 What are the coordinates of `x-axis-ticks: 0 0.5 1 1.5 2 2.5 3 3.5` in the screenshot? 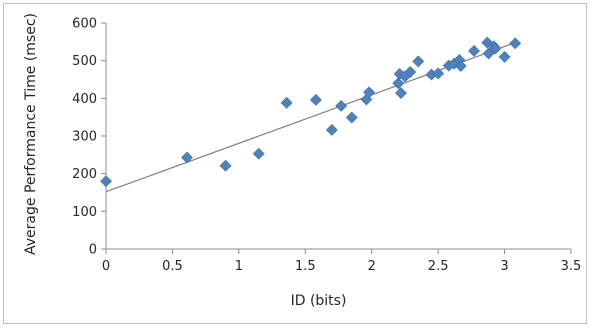 It's located at (341, 261).